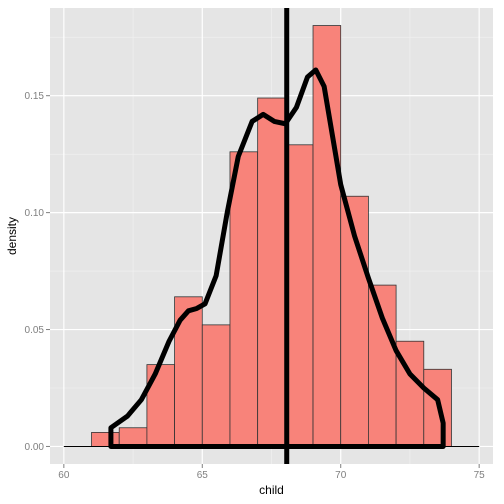 The image size is (504, 504). Describe the element at coordinates (35, 96) in the screenshot. I see `y-tick-label: 0.15` at that location.